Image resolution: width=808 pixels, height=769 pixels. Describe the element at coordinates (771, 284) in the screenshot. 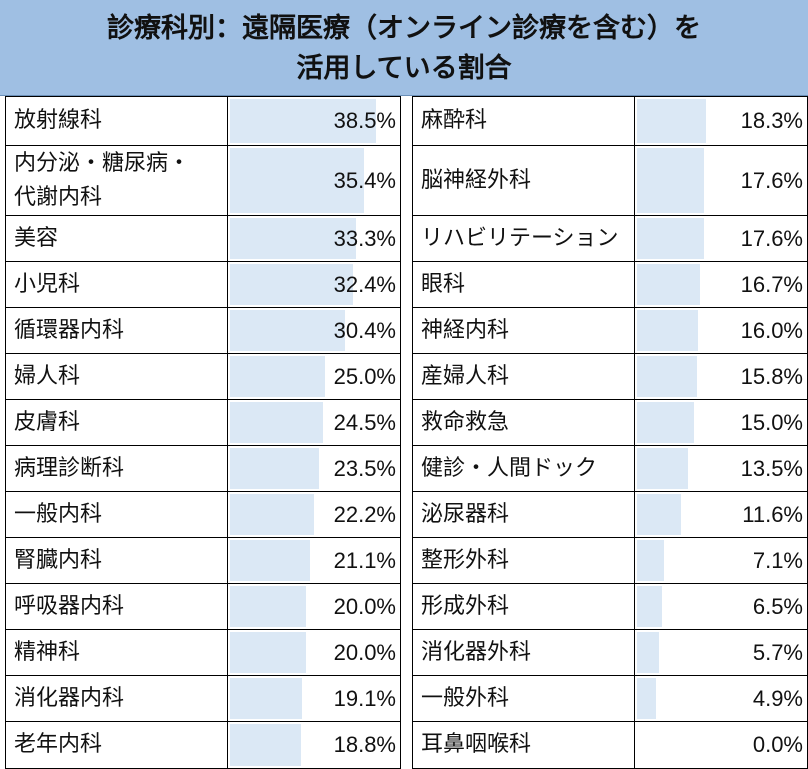

I see `data-label: 16.7%` at that location.